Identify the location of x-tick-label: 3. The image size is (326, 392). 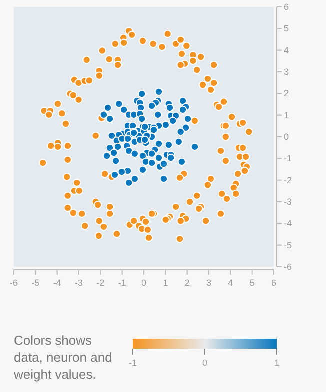
(209, 283).